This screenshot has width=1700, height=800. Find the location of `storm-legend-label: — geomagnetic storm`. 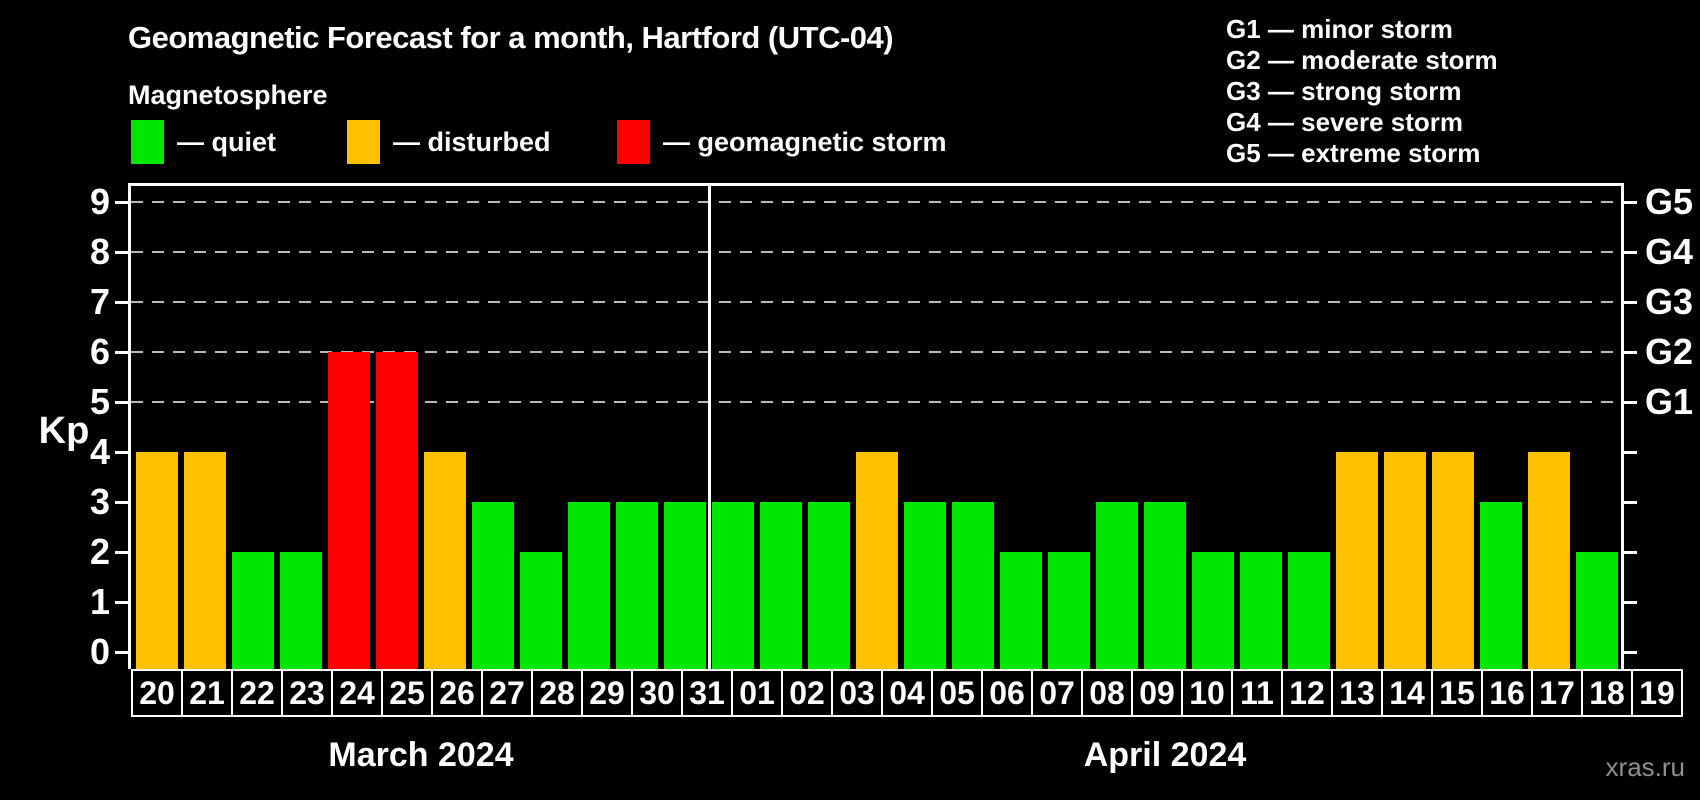

storm-legend-label: — geomagnetic storm is located at coordinates (805, 142).